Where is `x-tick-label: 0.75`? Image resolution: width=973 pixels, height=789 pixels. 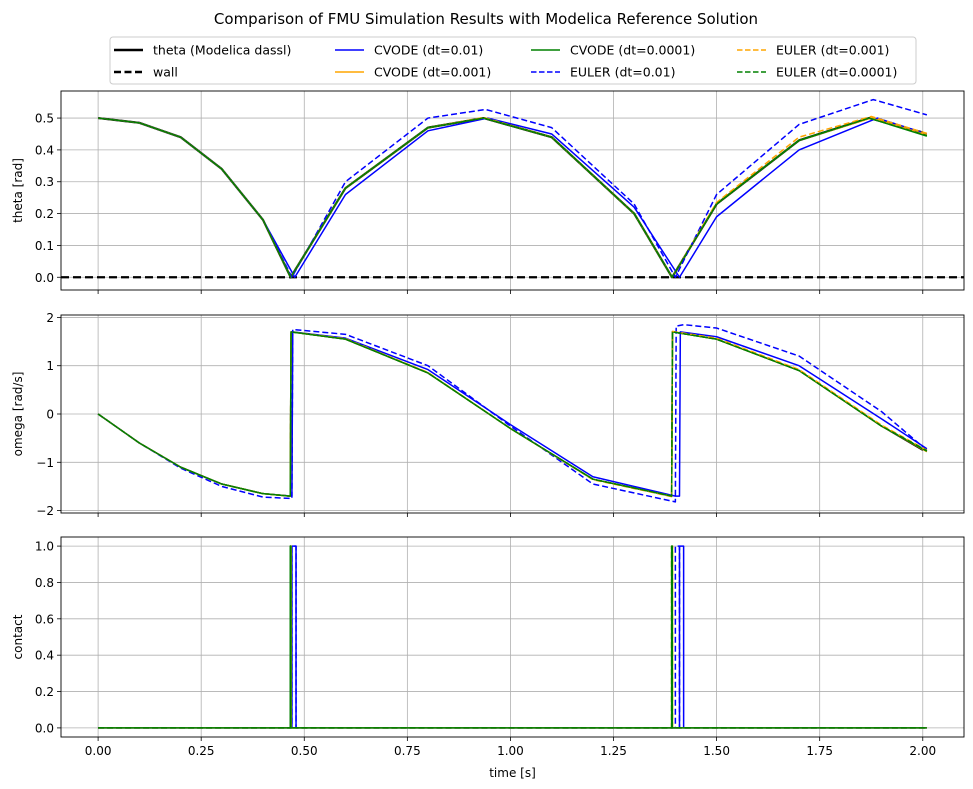
x-tick-label: 0.75 is located at coordinates (407, 751).